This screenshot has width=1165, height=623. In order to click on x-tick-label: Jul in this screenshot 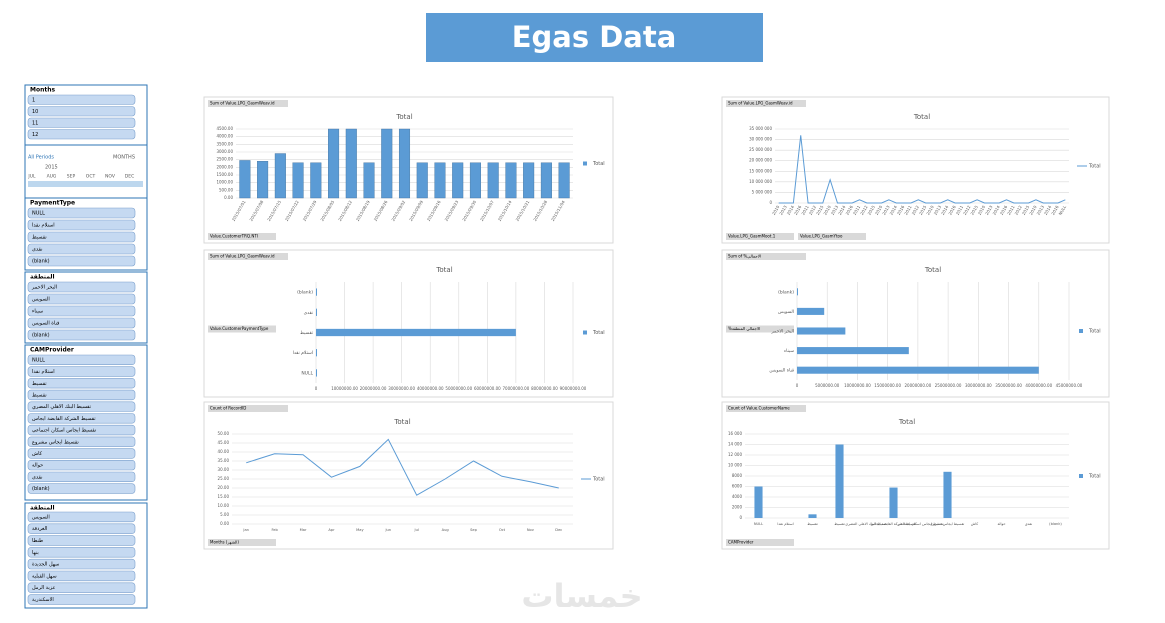, I will do `click(416, 530)`.